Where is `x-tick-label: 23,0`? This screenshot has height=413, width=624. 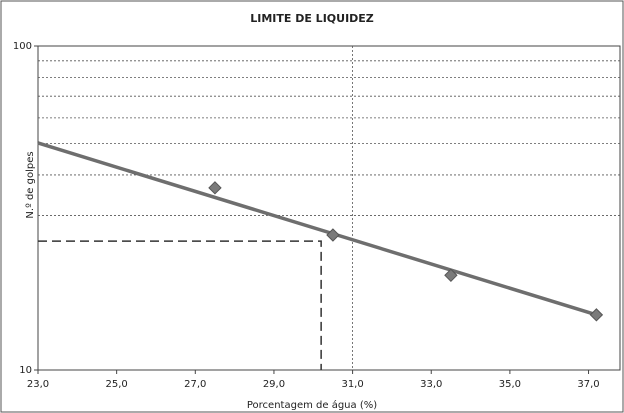 x-tick-label: 23,0 is located at coordinates (38, 384).